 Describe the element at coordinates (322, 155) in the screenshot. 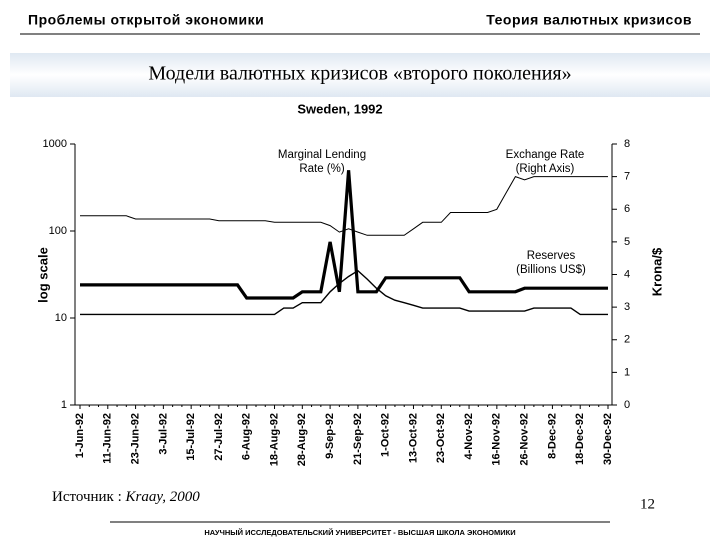

I see `annotation: Marginal Lending` at that location.